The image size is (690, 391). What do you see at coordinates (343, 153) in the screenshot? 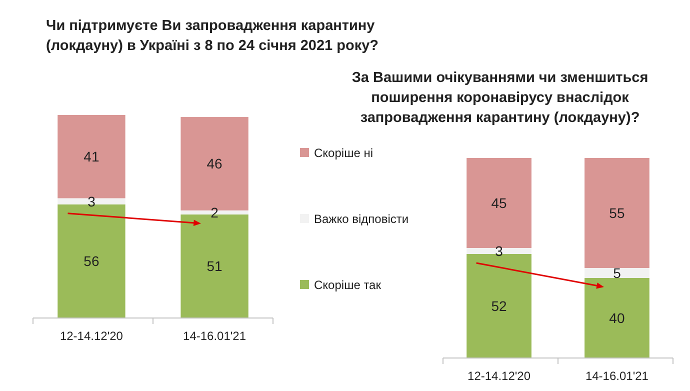
I see `legend-label: Скоріше ні` at bounding box center [343, 153].